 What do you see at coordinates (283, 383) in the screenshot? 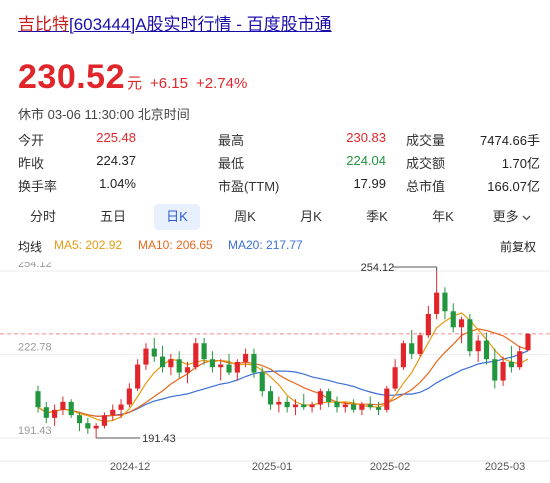
I see `ma20-line` at bounding box center [283, 383].